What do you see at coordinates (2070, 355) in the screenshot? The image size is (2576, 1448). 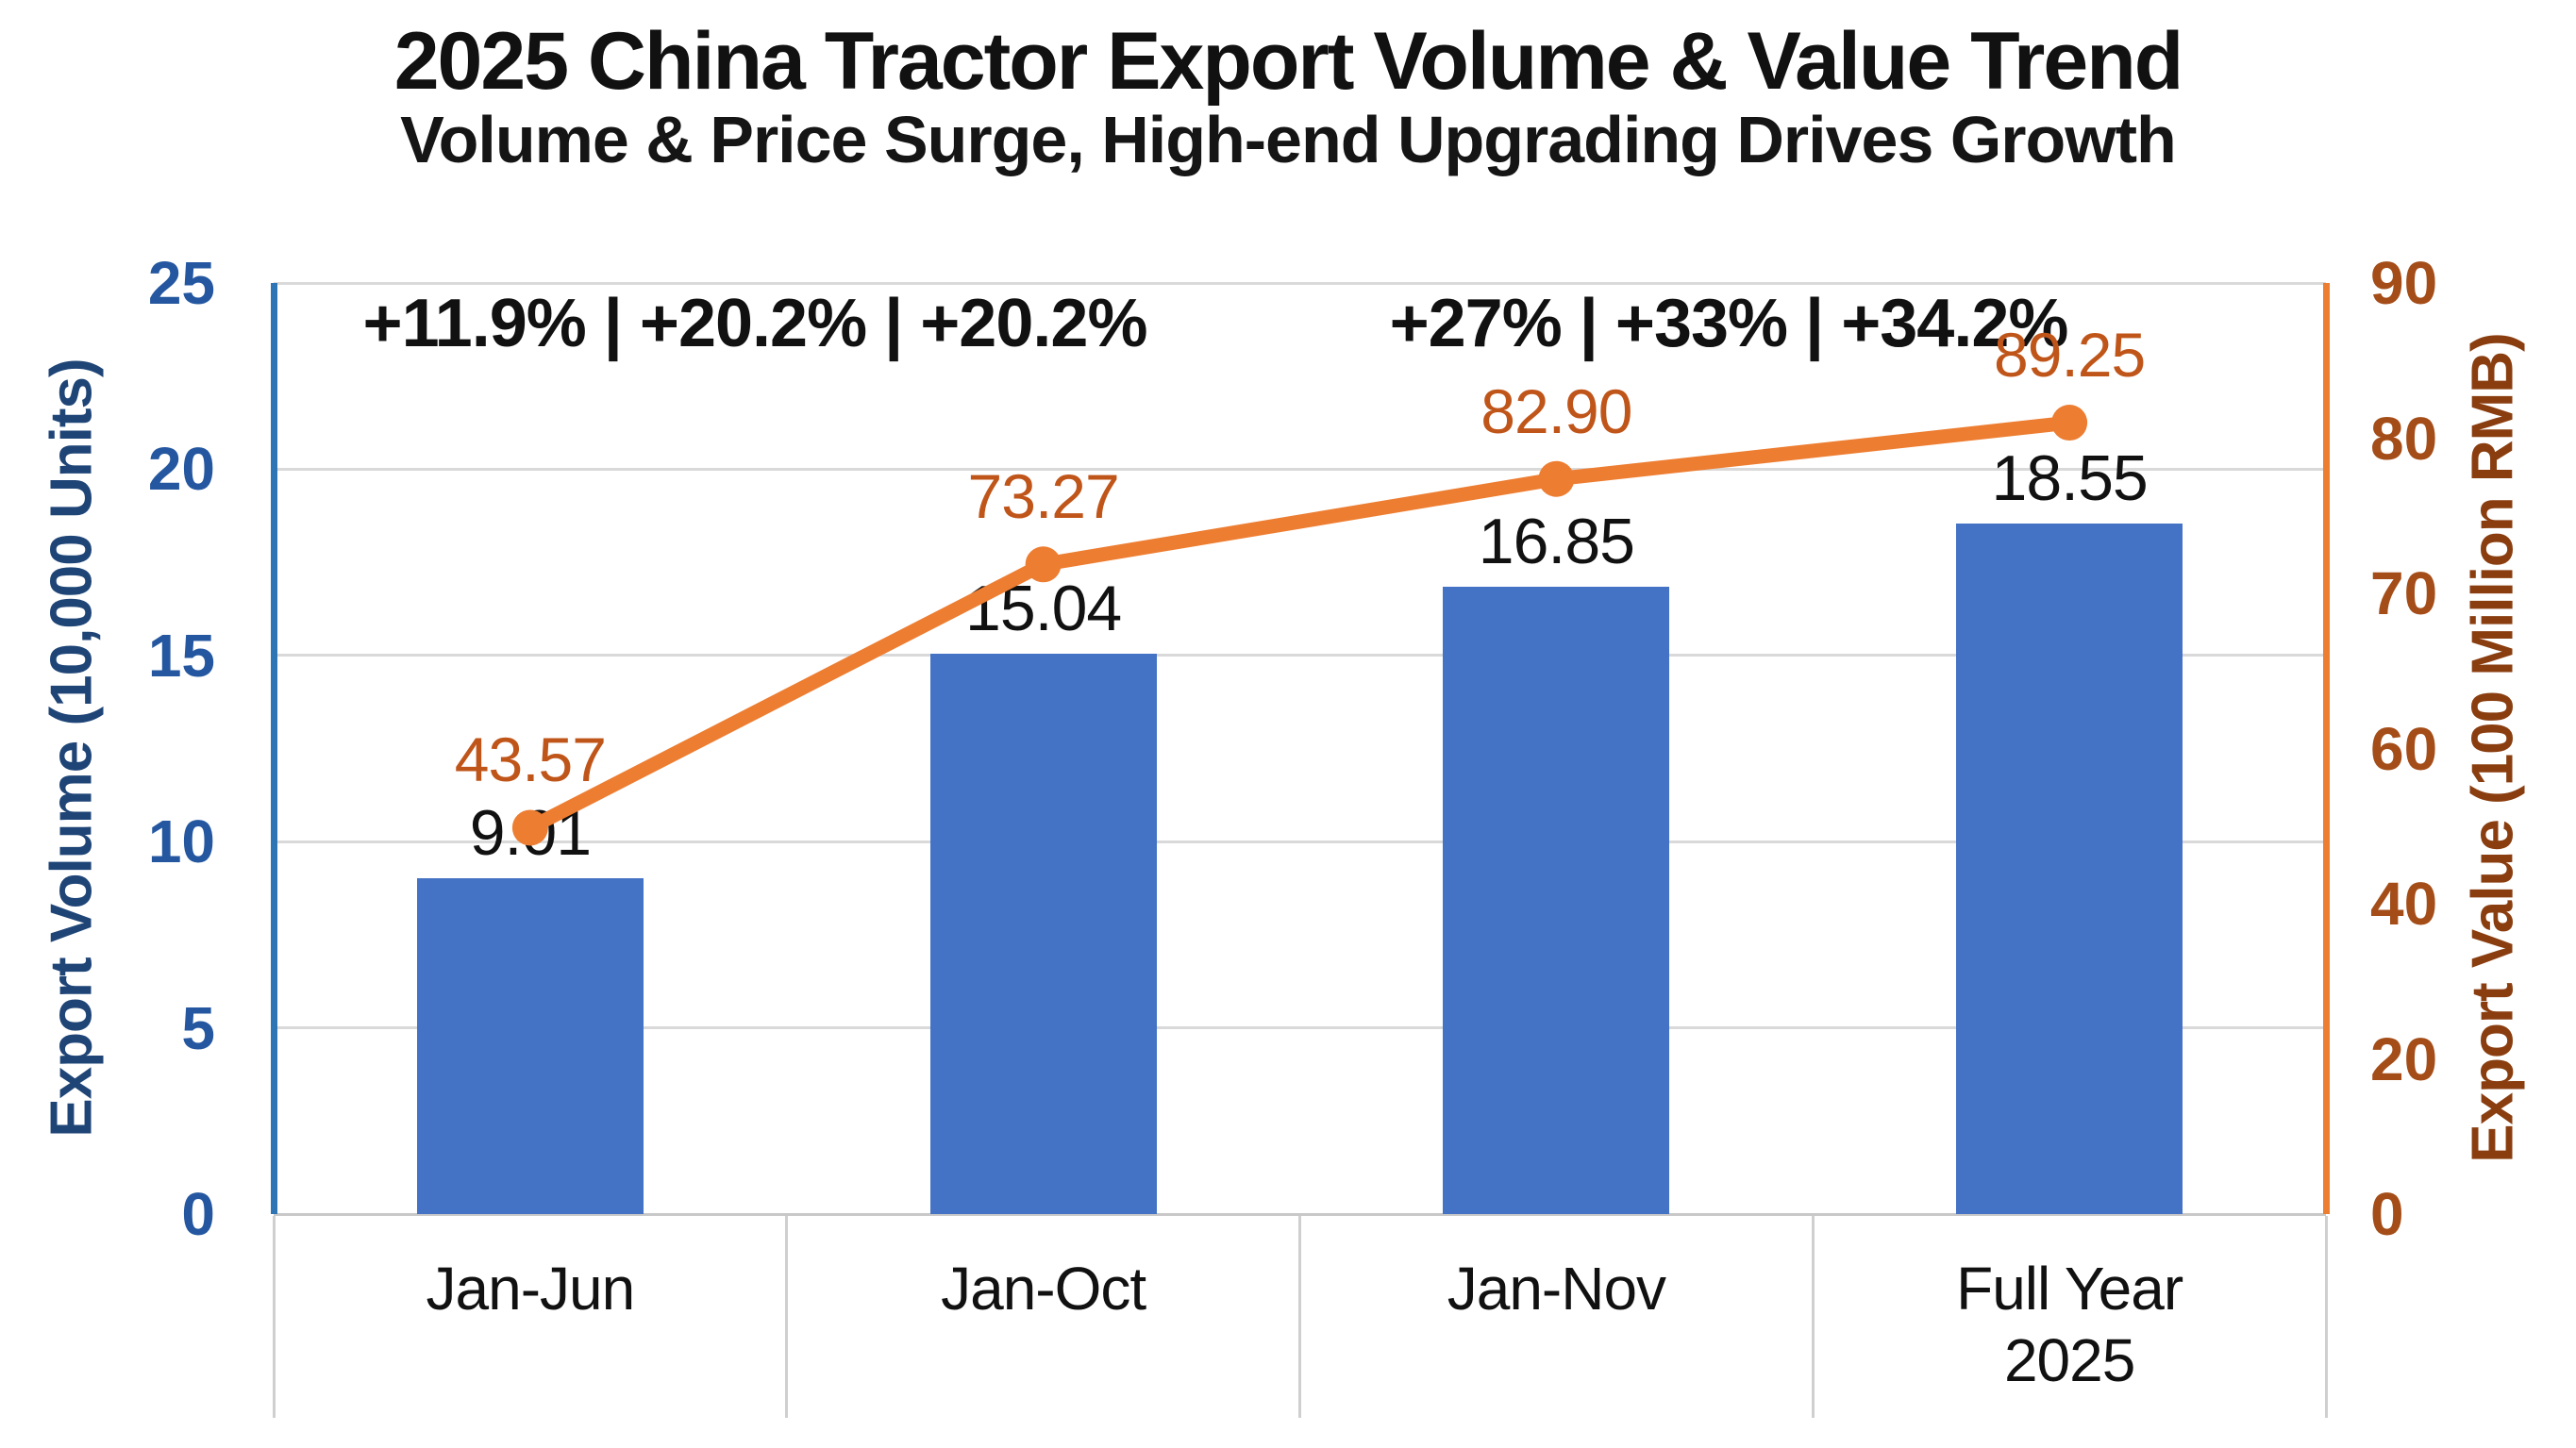 I see `line-point-label: 89.25` at bounding box center [2070, 355].